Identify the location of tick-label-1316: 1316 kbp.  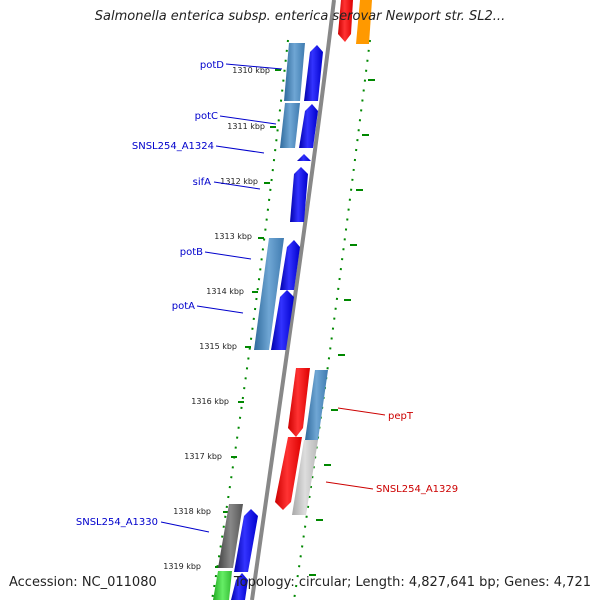
(210, 401).